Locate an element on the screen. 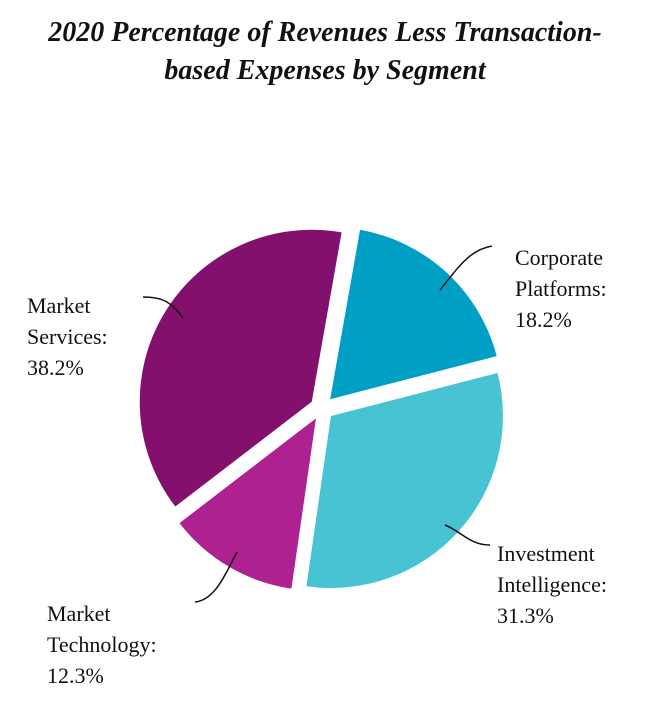 The height and width of the screenshot is (716, 650). category-label: Market Technology: is located at coordinates (102, 629).